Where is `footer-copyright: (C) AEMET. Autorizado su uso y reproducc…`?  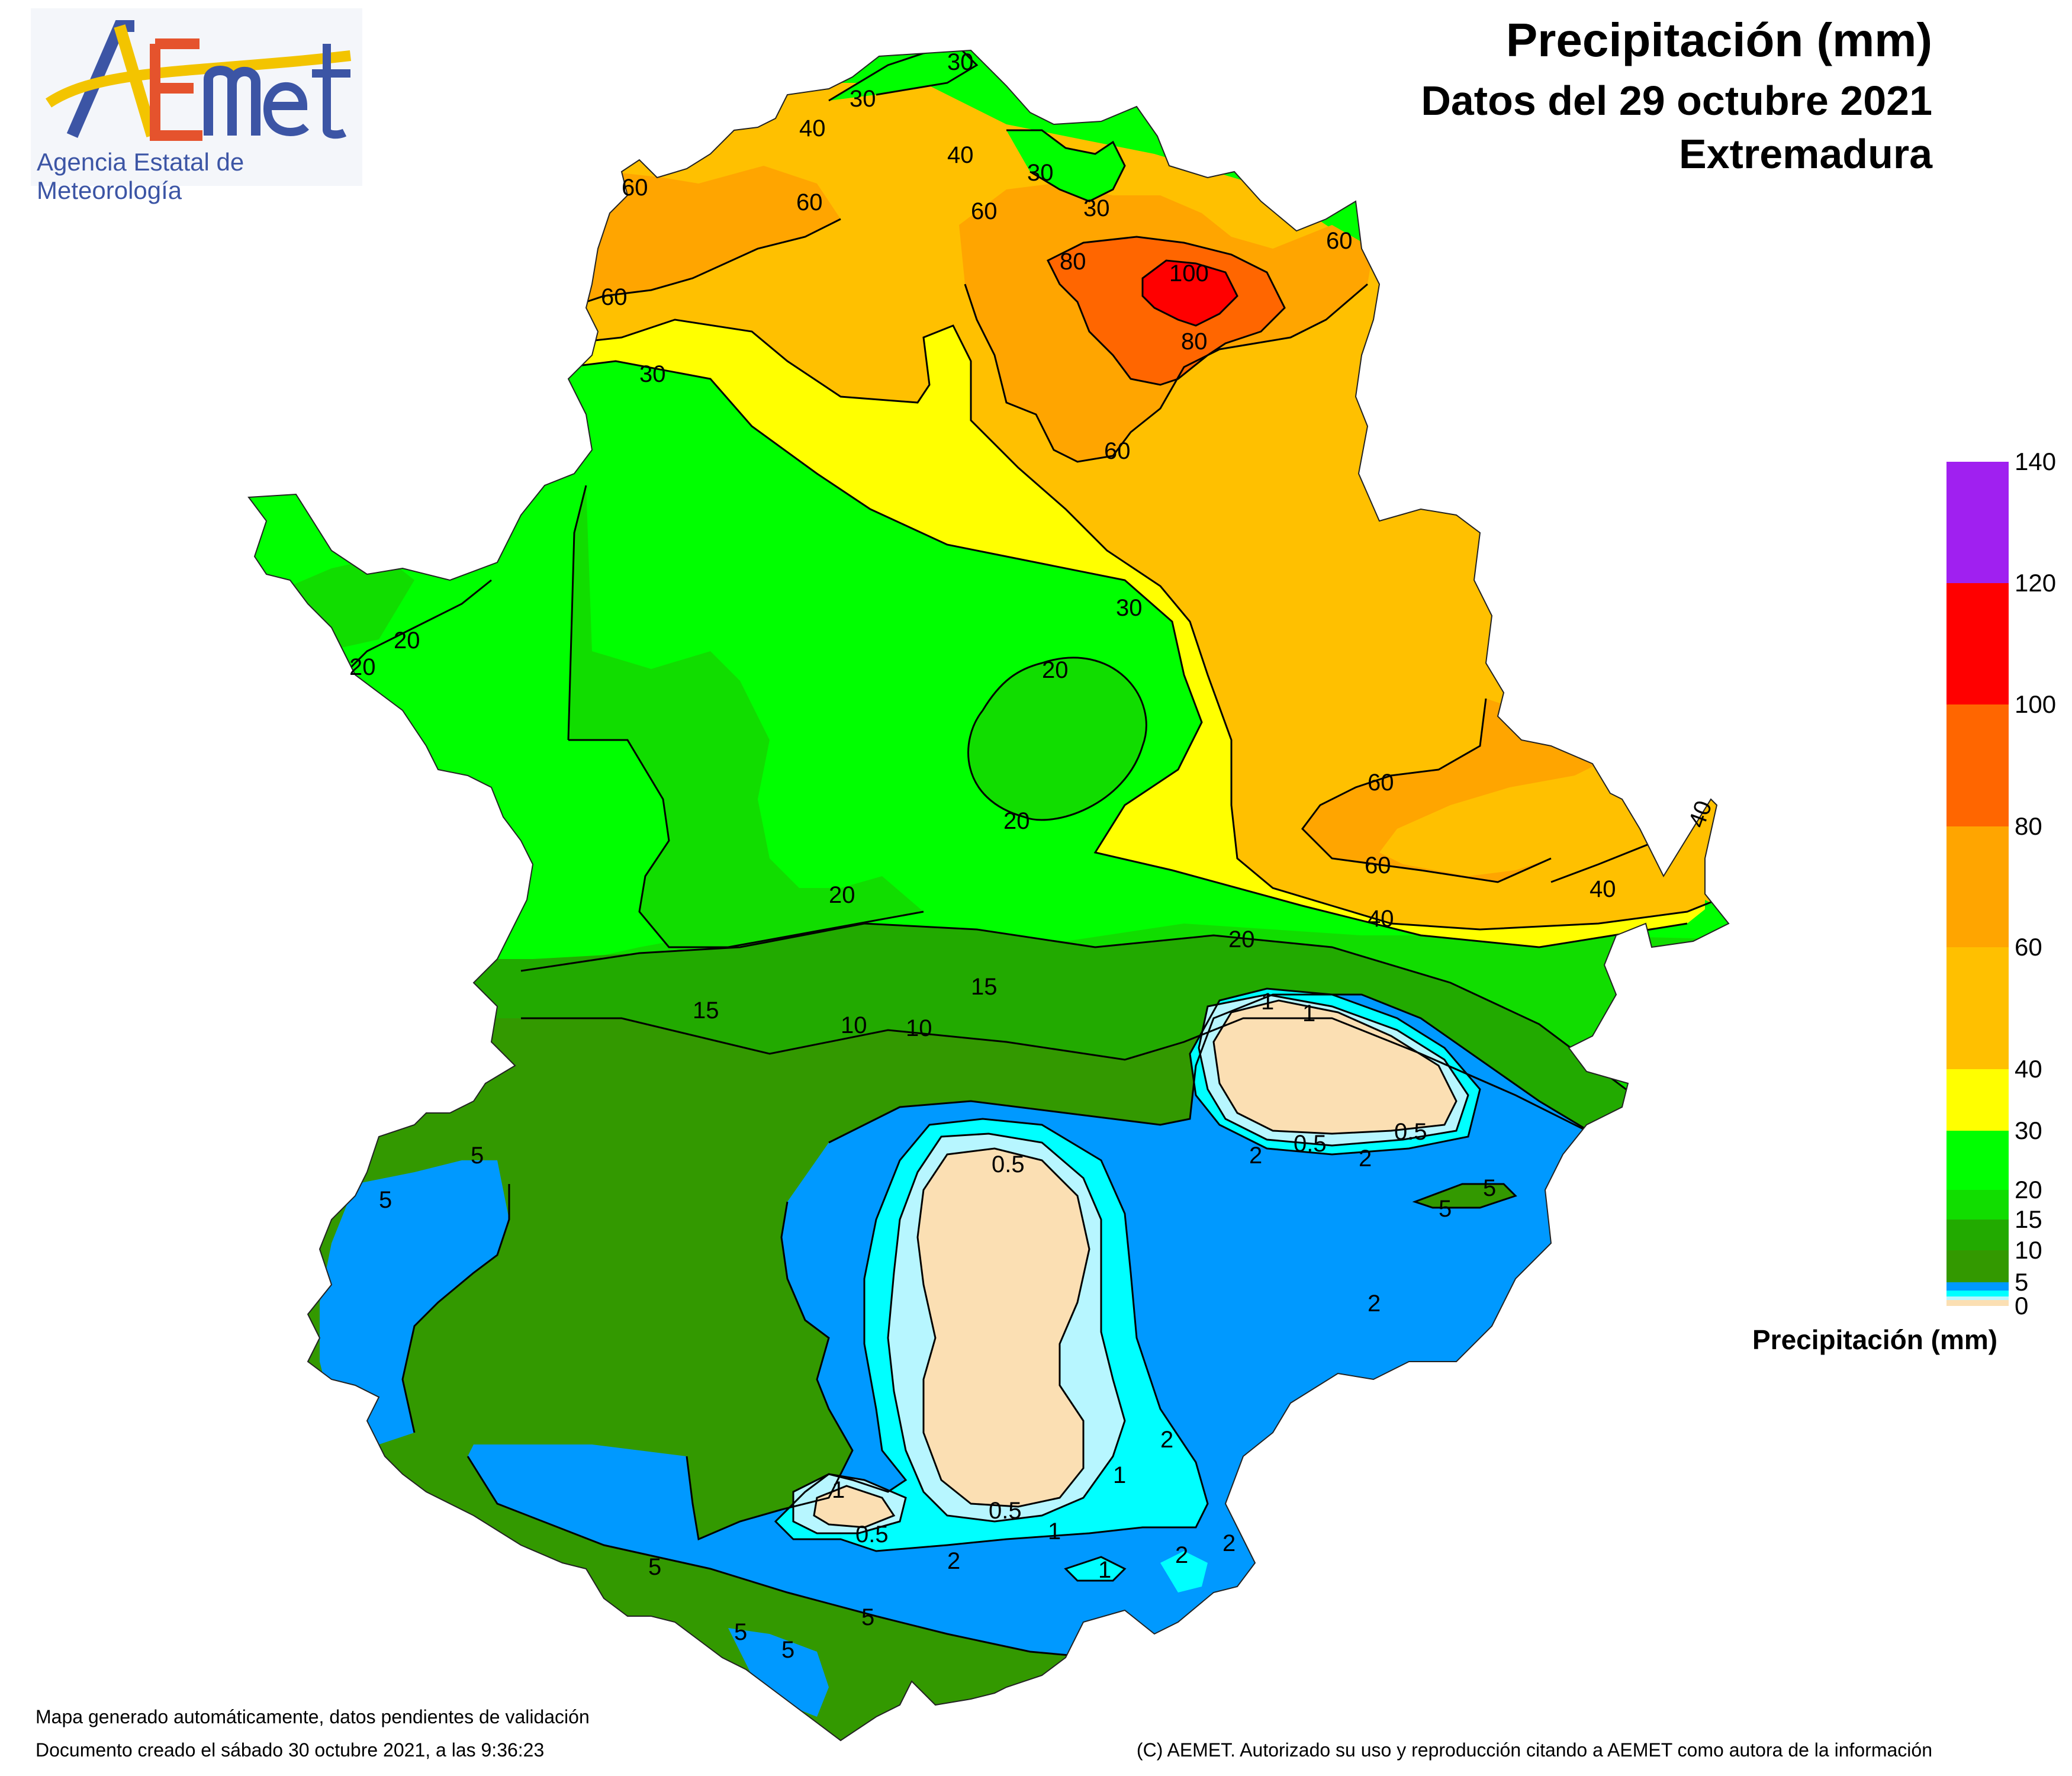
footer-copyright: (C) AEMET. Autorizado su uso y reproducc… is located at coordinates (1534, 1750).